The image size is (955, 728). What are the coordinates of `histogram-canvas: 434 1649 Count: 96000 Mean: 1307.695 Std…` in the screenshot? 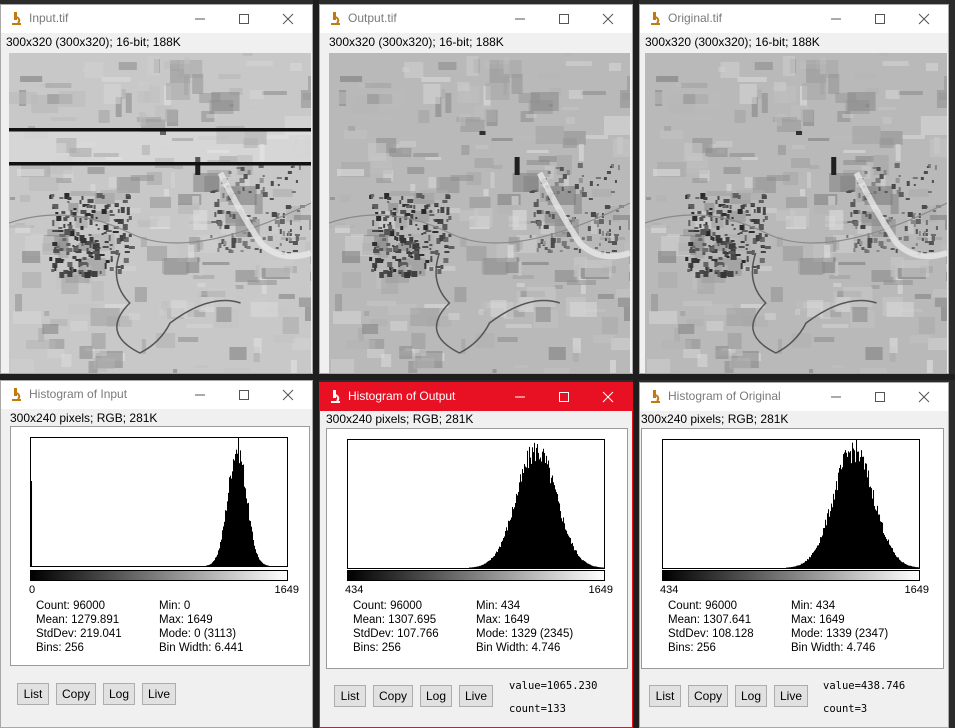 It's located at (477, 548).